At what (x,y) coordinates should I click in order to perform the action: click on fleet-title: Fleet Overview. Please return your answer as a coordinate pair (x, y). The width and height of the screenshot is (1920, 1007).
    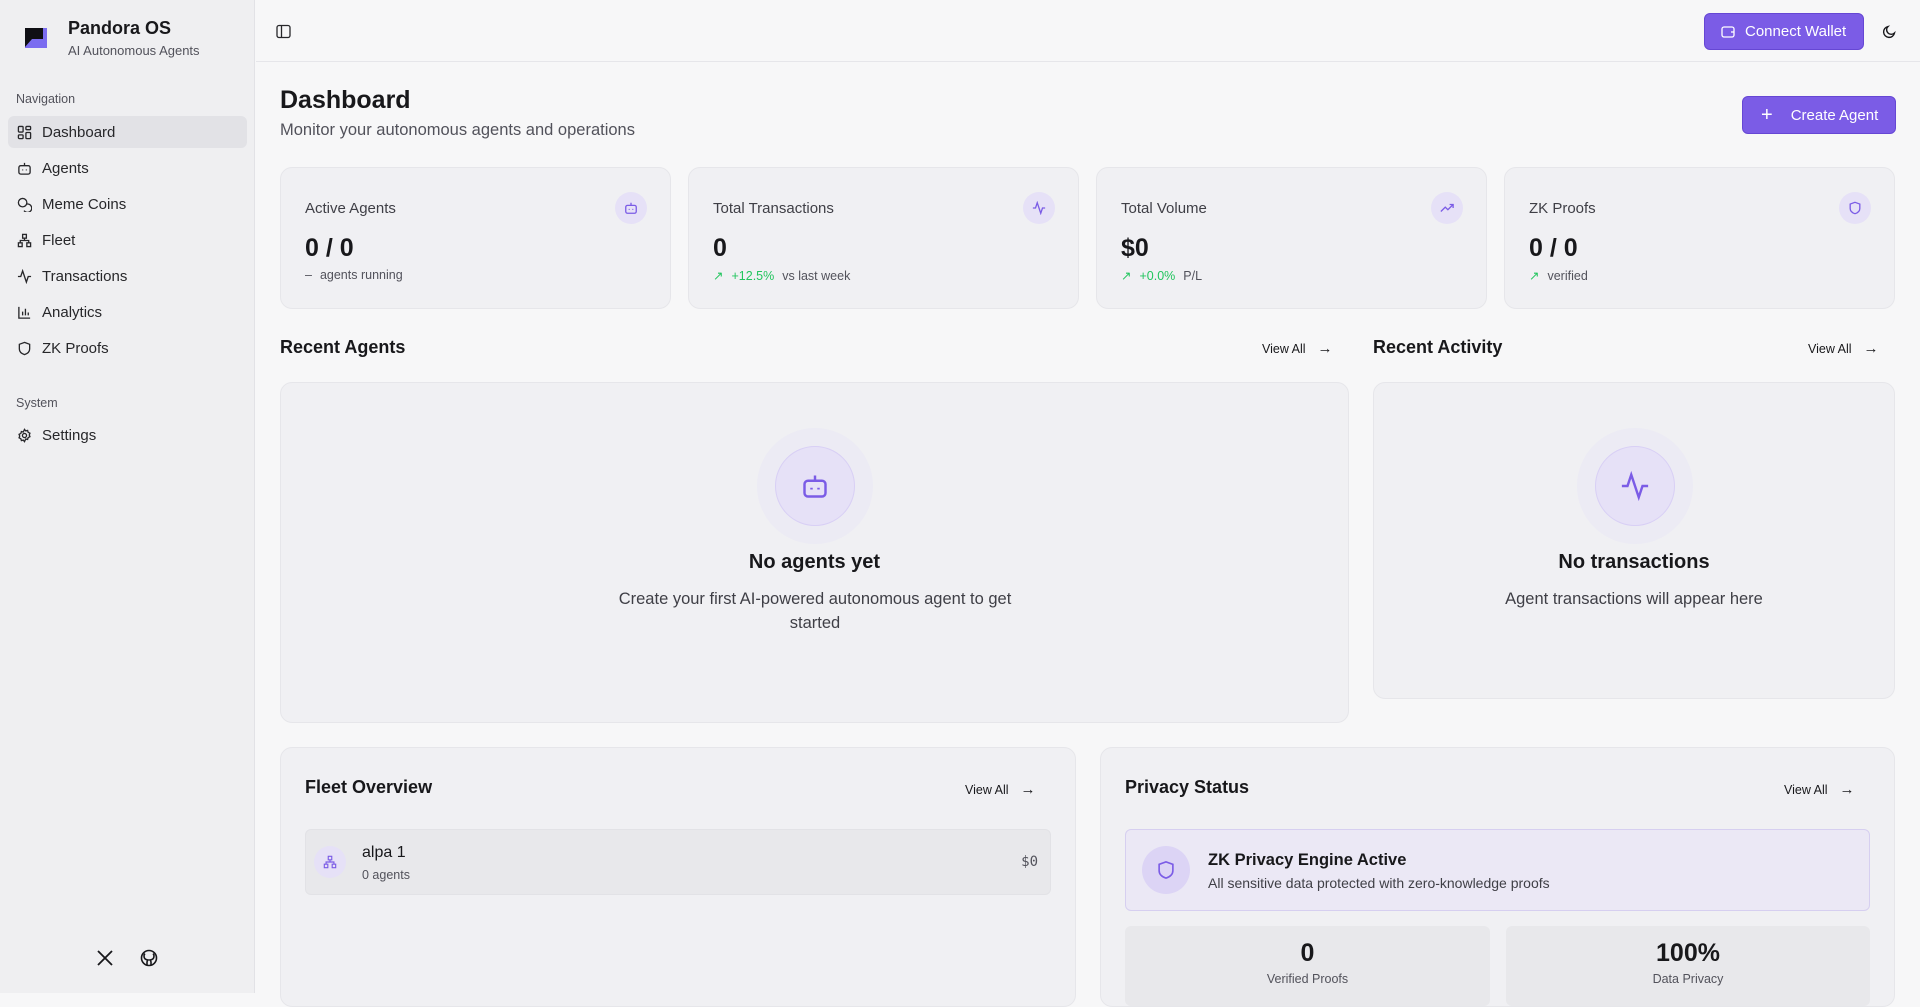
    Looking at the image, I should click on (369, 787).